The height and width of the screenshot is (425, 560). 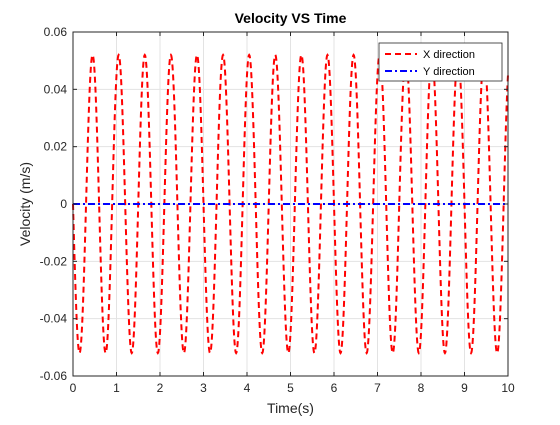 What do you see at coordinates (56, 147) in the screenshot?
I see `y-tick-label: 0.02` at bounding box center [56, 147].